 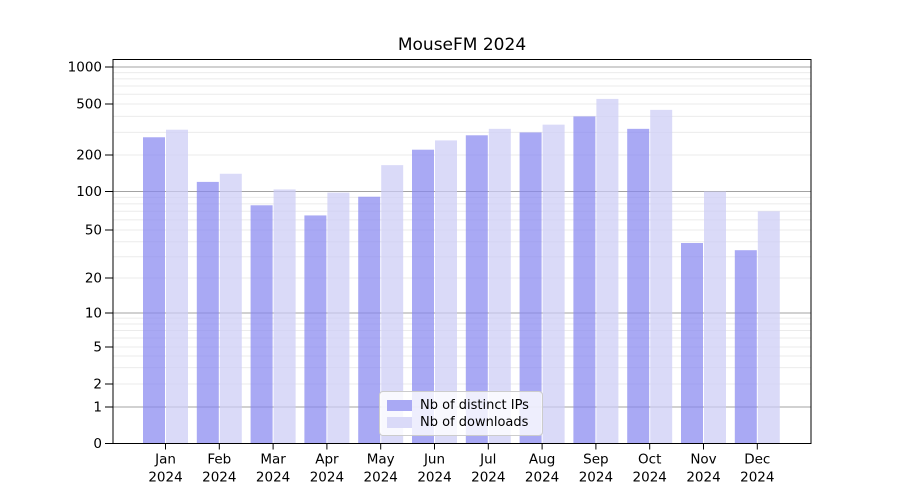 I want to click on x-tick-label: Apr 2024, so click(x=327, y=469).